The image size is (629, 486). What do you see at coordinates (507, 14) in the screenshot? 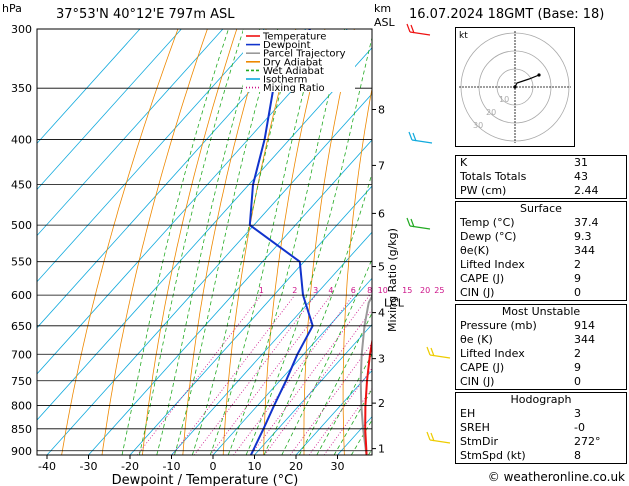
I see `datetime-title: 16.07.2024 18GMT (Base: 18)` at bounding box center [507, 14].